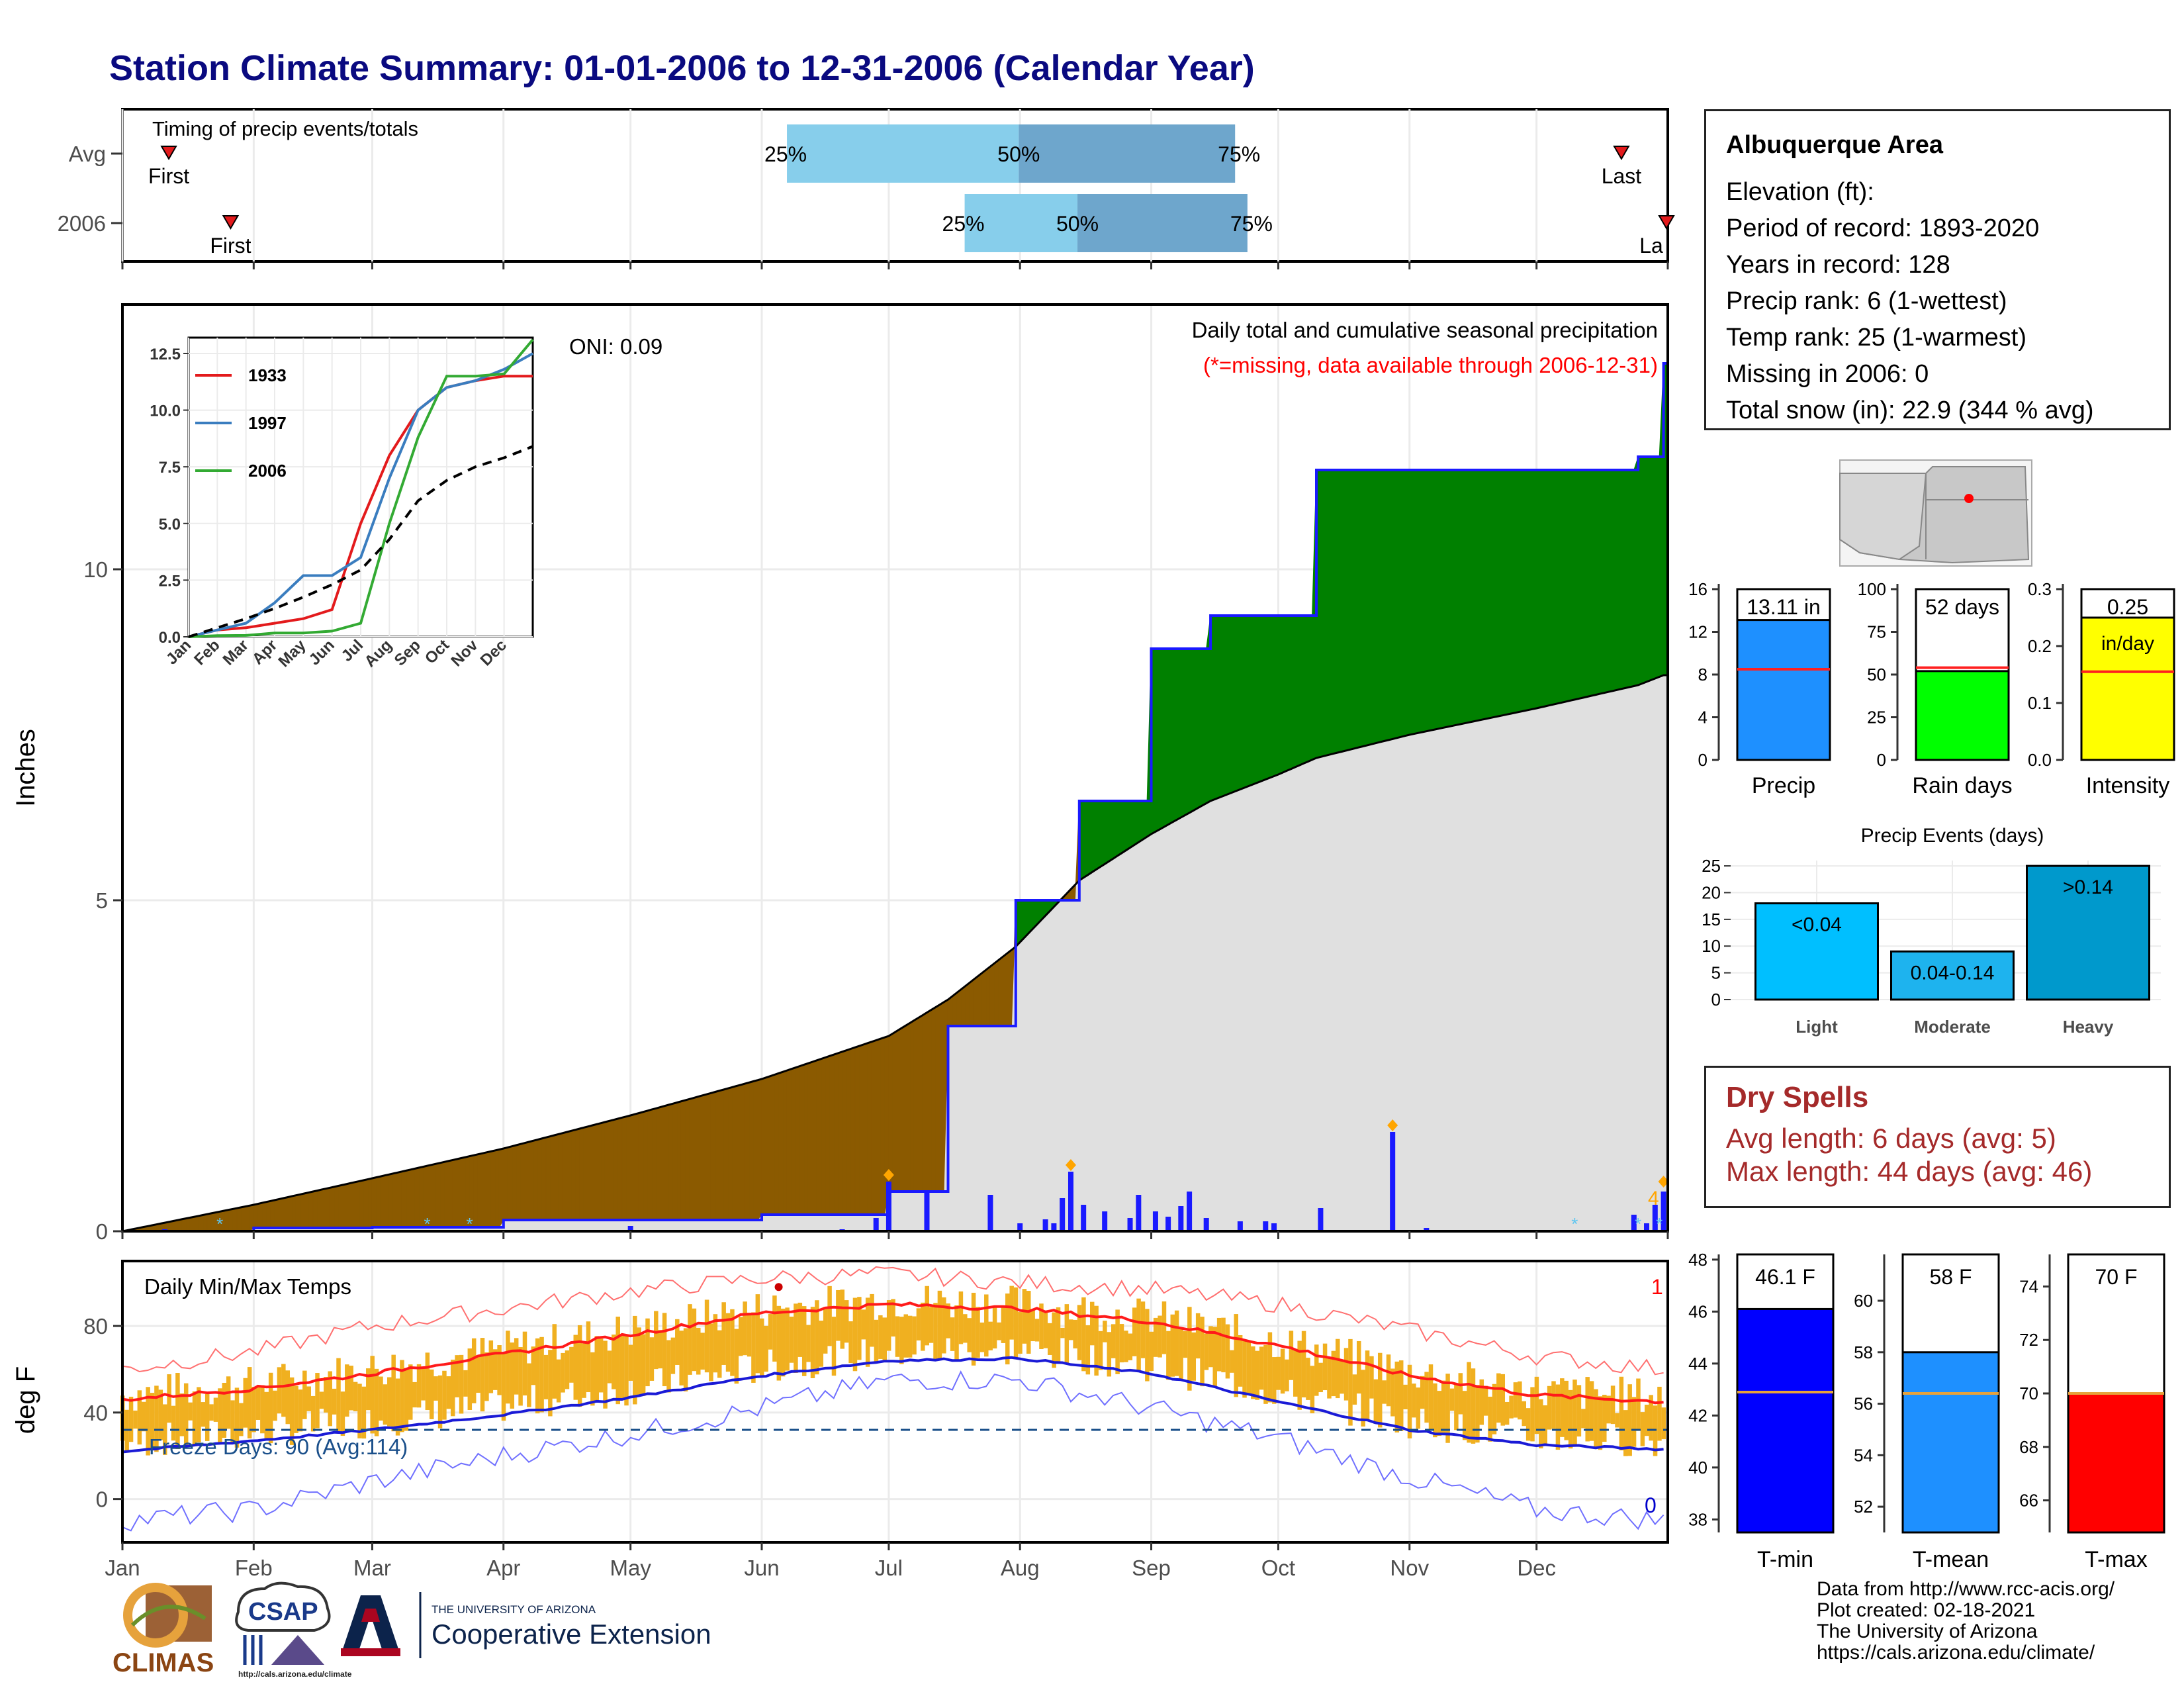  I want to click on temp-y-tick-label: 80, so click(95, 1326).